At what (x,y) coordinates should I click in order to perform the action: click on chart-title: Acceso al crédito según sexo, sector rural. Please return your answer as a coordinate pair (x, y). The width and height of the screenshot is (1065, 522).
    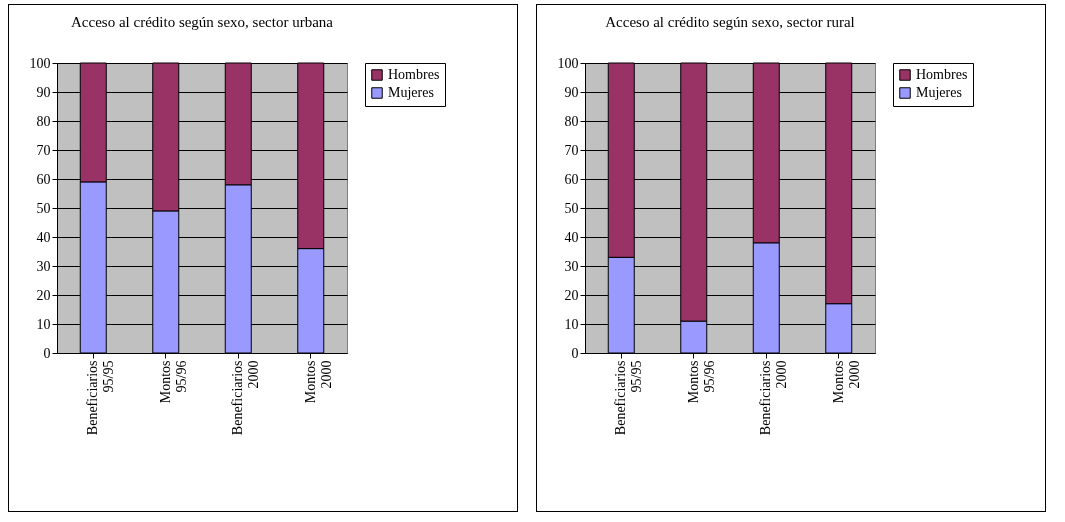
    Looking at the image, I should click on (730, 22).